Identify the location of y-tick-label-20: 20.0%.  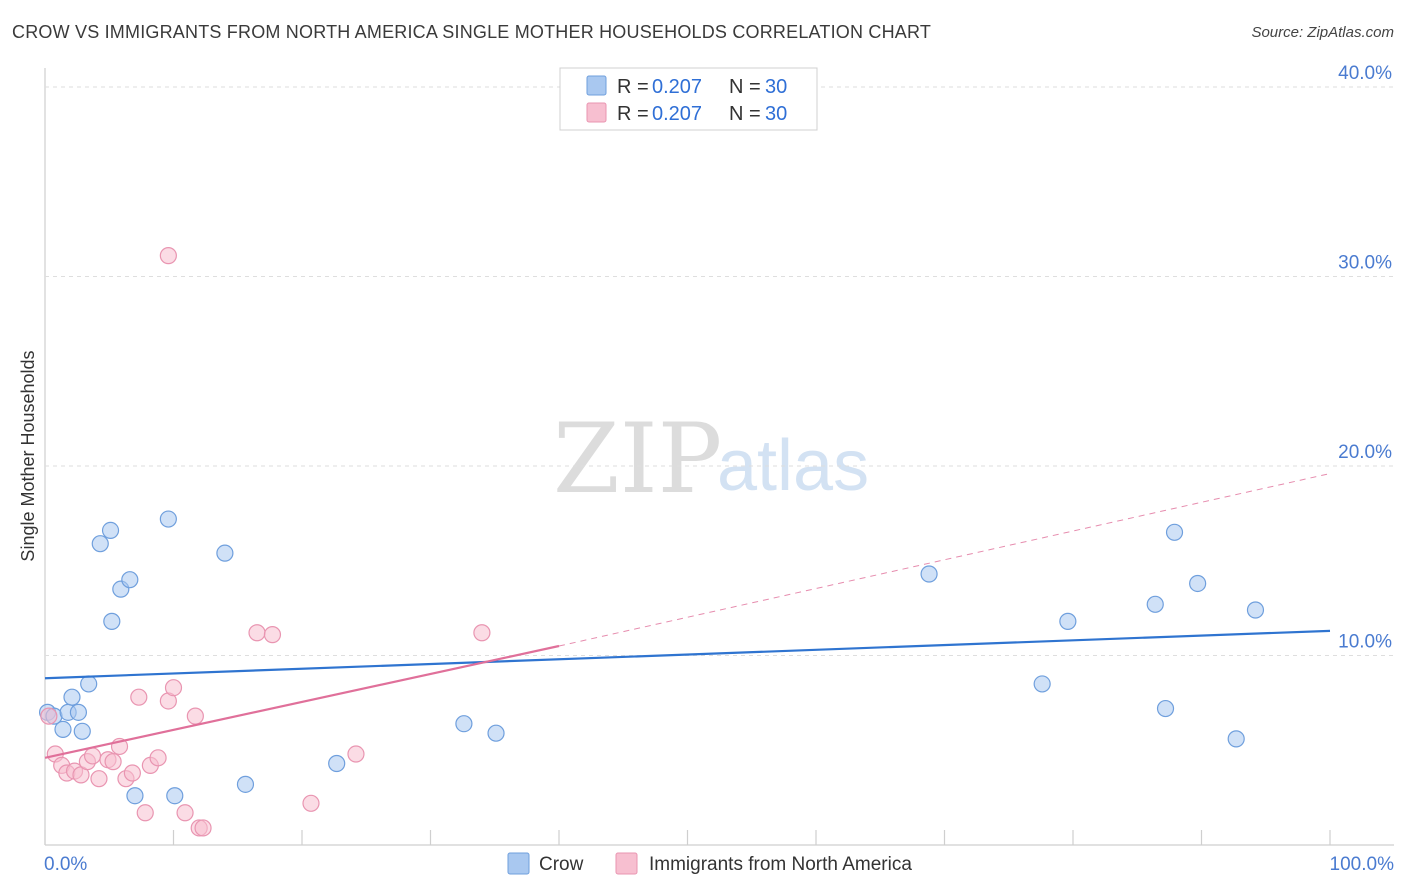
(1365, 452).